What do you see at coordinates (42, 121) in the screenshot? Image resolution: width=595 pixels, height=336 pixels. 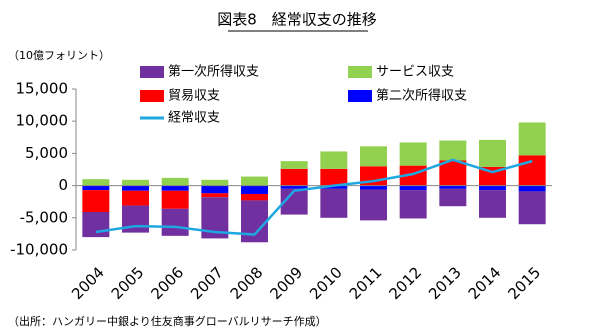 I see `y-tick-label: 10,000` at bounding box center [42, 121].